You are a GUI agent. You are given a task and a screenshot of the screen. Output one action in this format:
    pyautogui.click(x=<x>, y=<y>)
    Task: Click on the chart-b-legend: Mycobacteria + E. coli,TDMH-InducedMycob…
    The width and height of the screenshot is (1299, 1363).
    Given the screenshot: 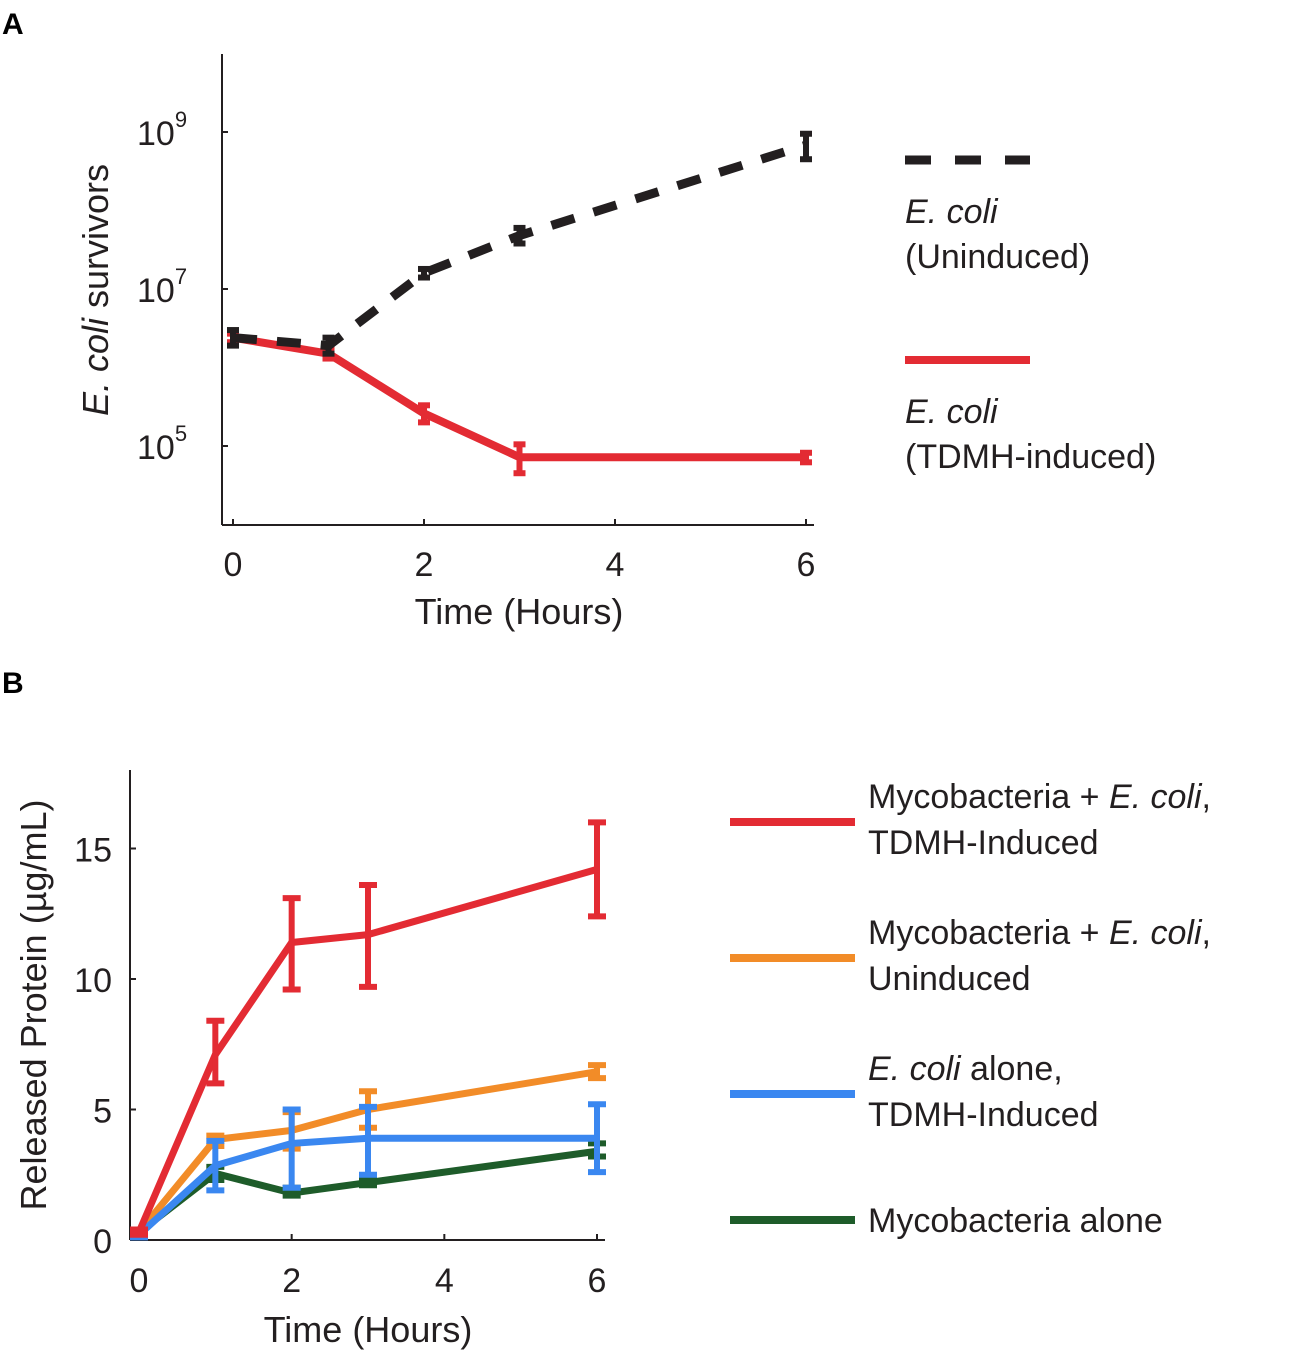 What is the action you would take?
    pyautogui.click(x=970, y=1009)
    